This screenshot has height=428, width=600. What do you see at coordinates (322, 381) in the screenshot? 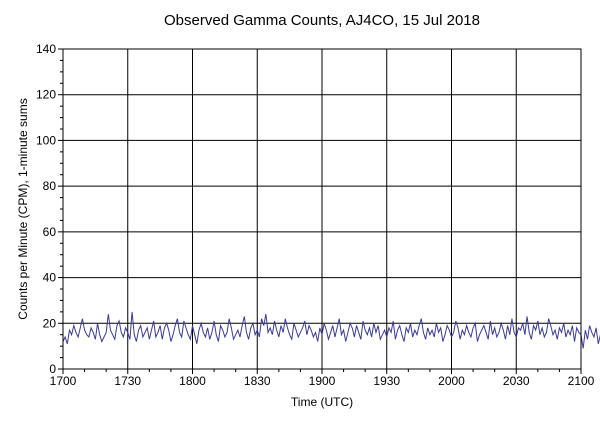
I see `x-tick-label: 1900` at bounding box center [322, 381].